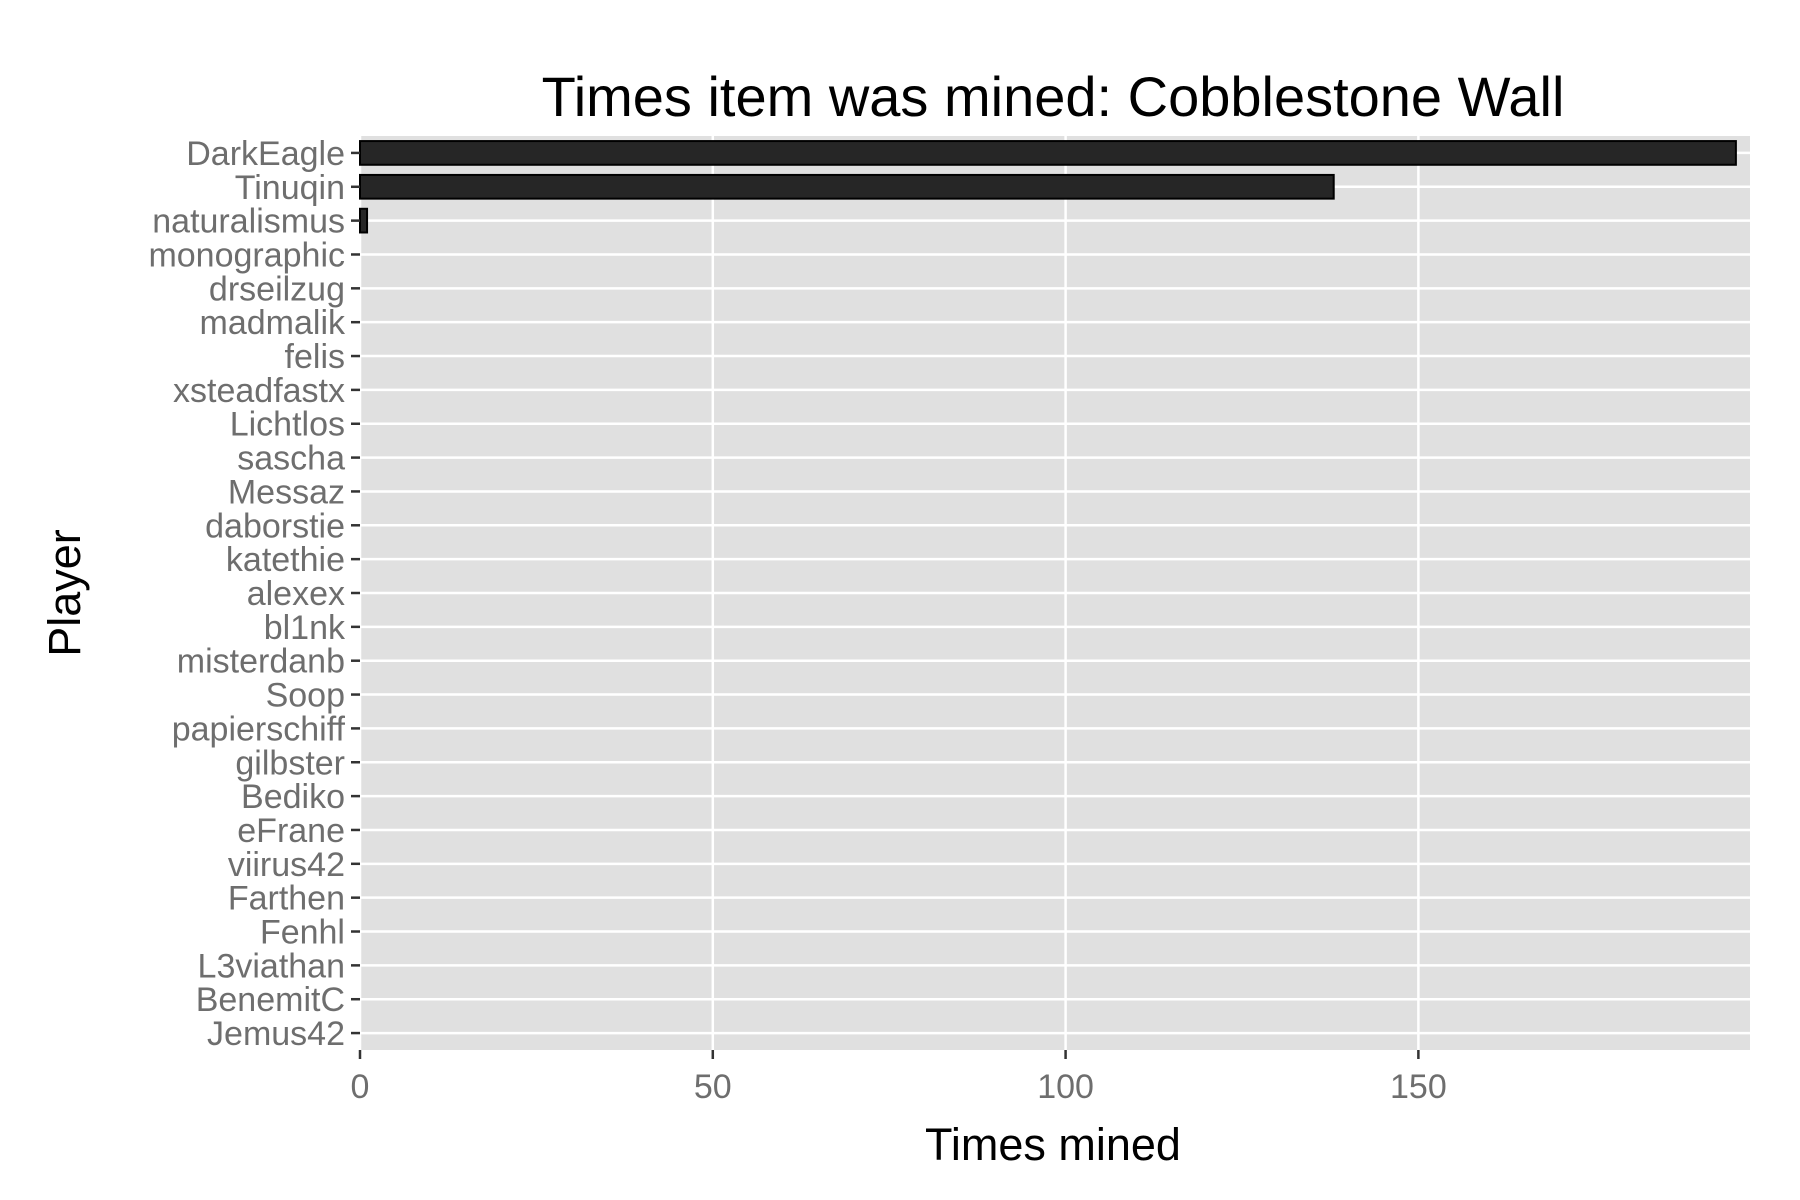 This screenshot has height=1200, width=1800. I want to click on y-tick-label: Messaz, so click(286, 492).